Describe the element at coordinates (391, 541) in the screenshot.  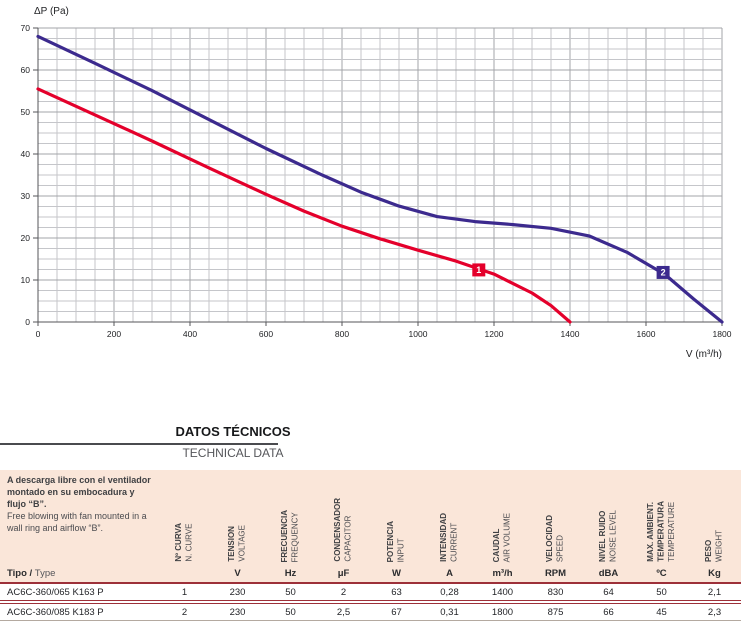
I see `header-line-es: POTENCIA` at that location.